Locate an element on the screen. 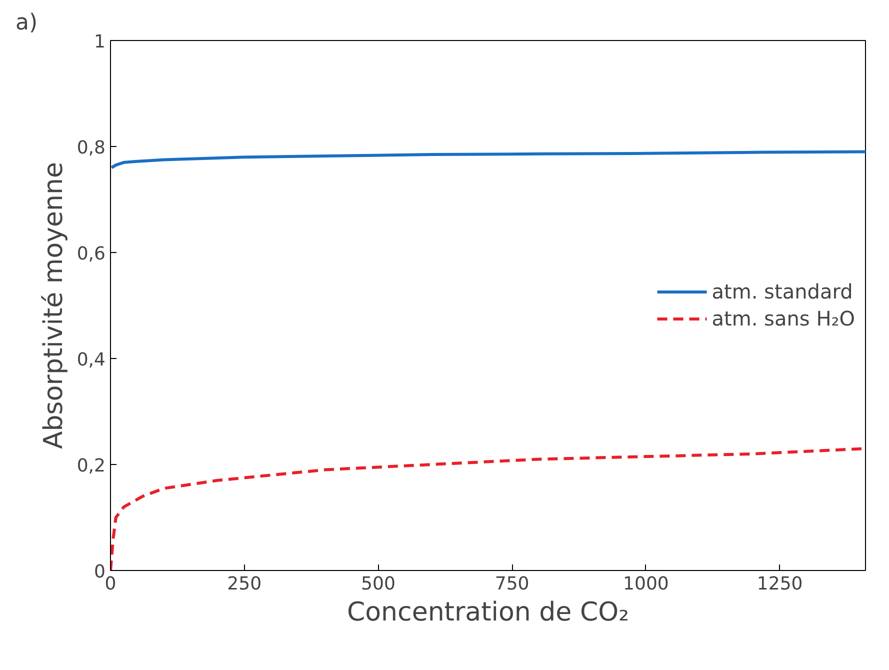 The height and width of the screenshot is (670, 889). legend-label: atm. standard is located at coordinates (782, 292).